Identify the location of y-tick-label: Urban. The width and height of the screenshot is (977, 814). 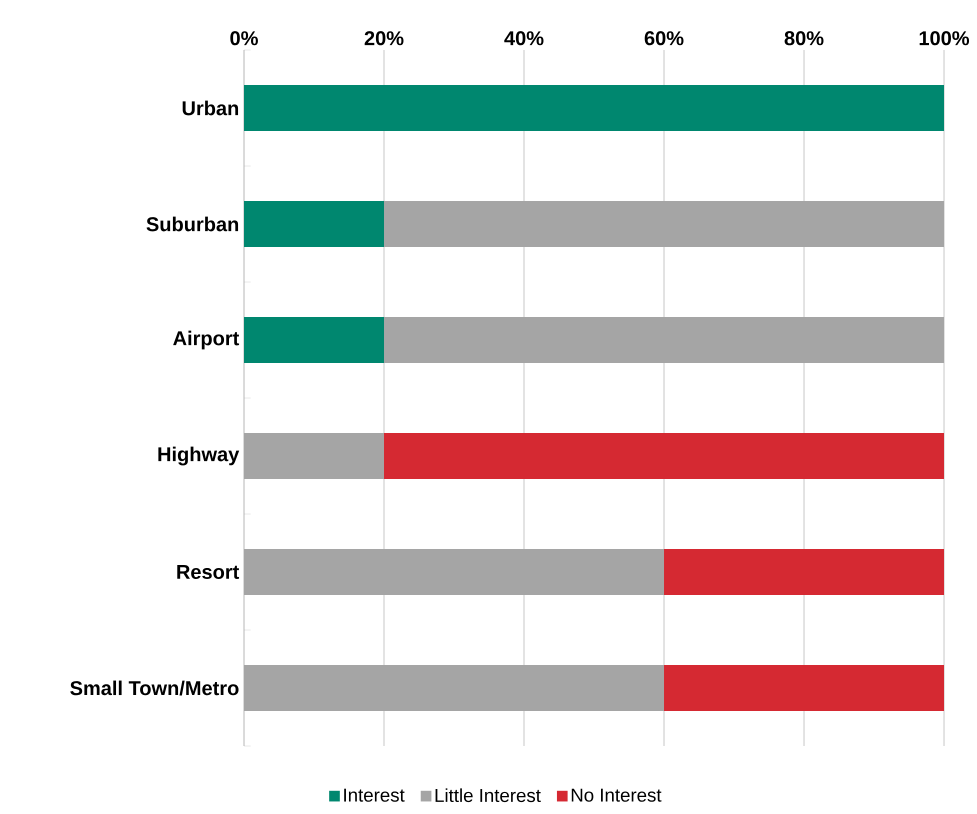
(210, 108).